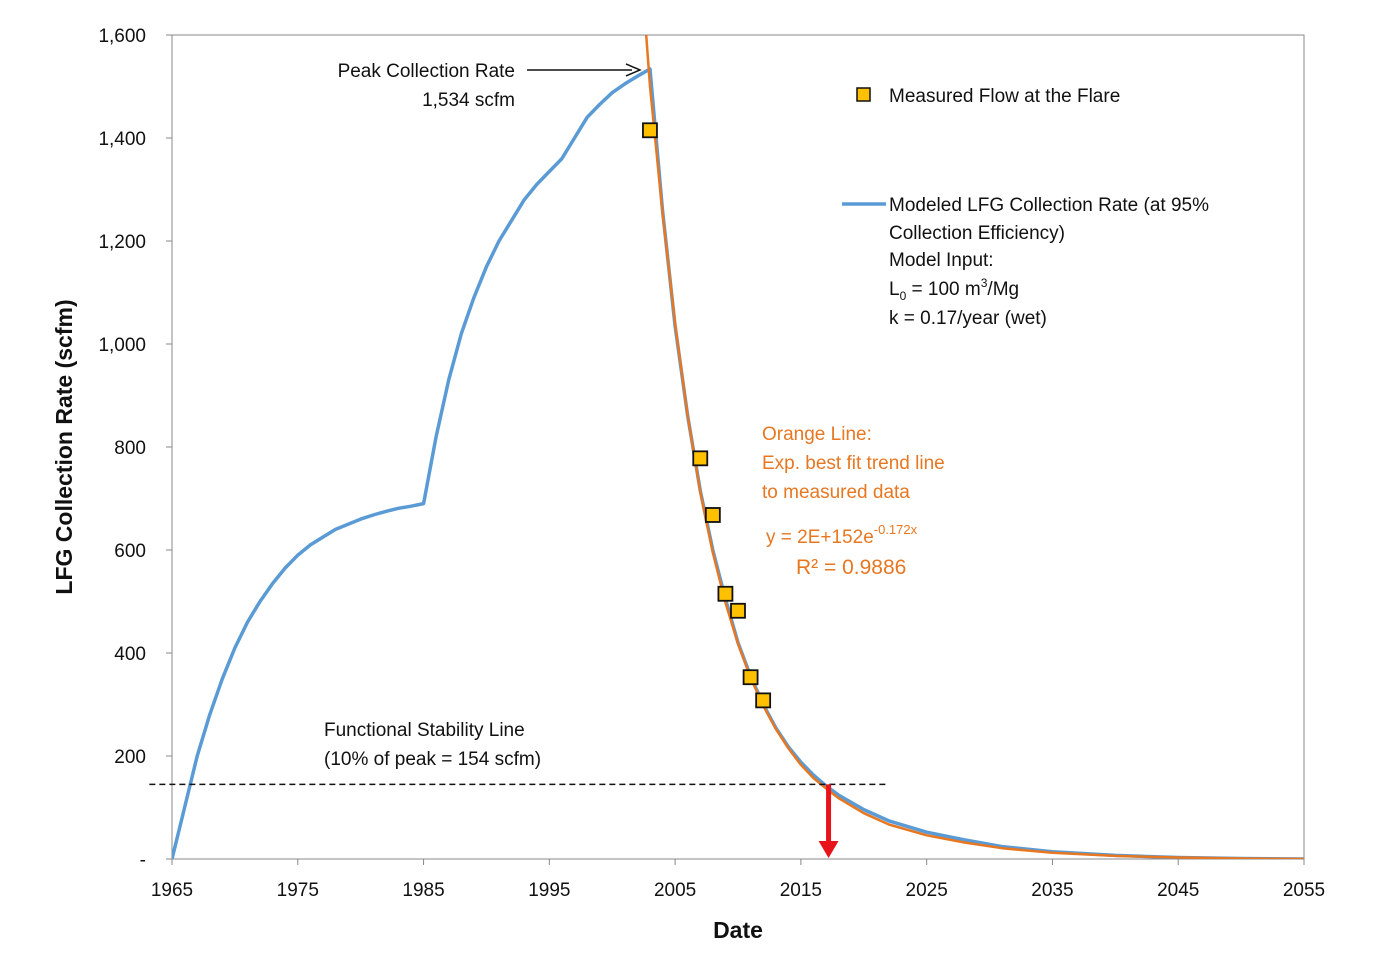 Image resolution: width=1392 pixels, height=970 pixels. Describe the element at coordinates (836, 492) in the screenshot. I see `orange-line-desc-2: to measured data` at that location.